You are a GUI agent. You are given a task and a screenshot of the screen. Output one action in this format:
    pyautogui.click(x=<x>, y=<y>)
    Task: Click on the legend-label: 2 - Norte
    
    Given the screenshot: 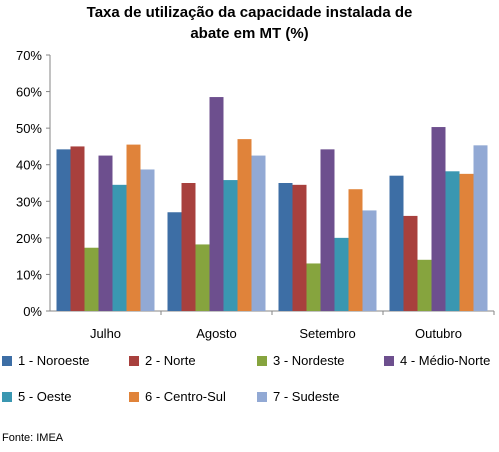 What is the action you would take?
    pyautogui.click(x=170, y=360)
    